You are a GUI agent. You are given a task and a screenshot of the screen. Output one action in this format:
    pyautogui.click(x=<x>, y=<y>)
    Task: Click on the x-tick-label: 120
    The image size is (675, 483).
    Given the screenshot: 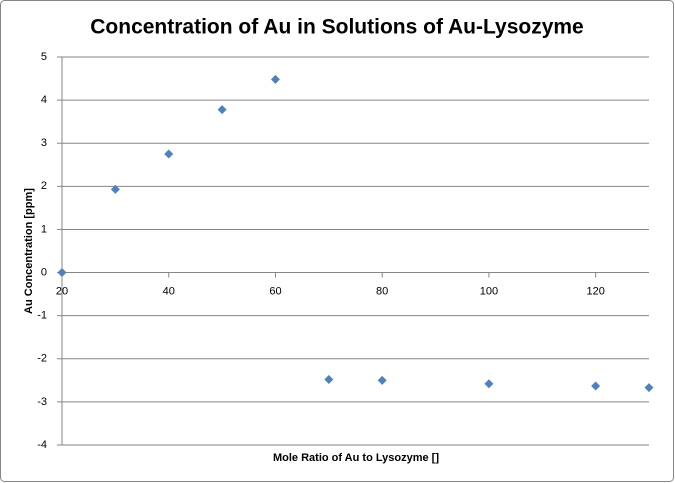 What is the action you would take?
    pyautogui.click(x=595, y=291)
    